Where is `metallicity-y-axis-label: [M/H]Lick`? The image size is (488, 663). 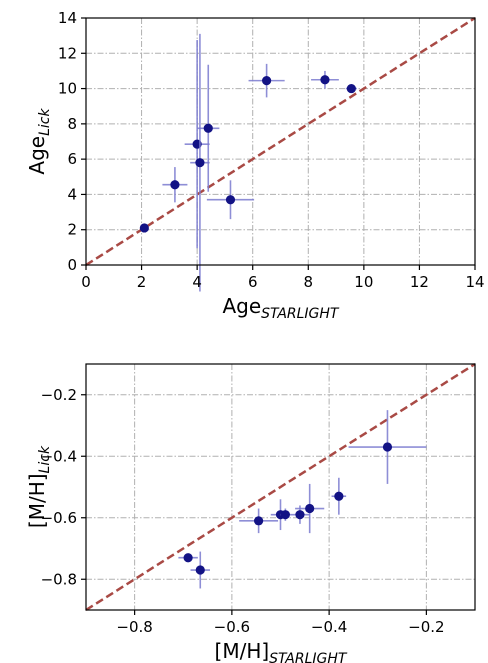 metallicity-y-axis-label: [M/H]Lick is located at coordinates (39, 486).